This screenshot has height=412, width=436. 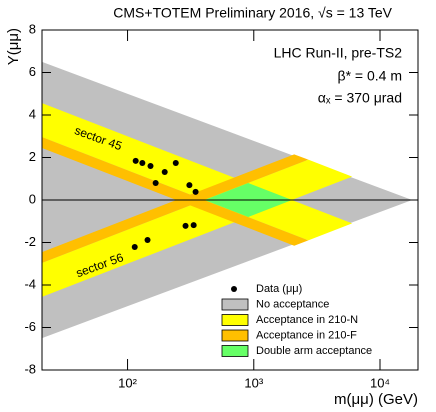 I want to click on y-tick-label: 4, so click(x=32, y=113).